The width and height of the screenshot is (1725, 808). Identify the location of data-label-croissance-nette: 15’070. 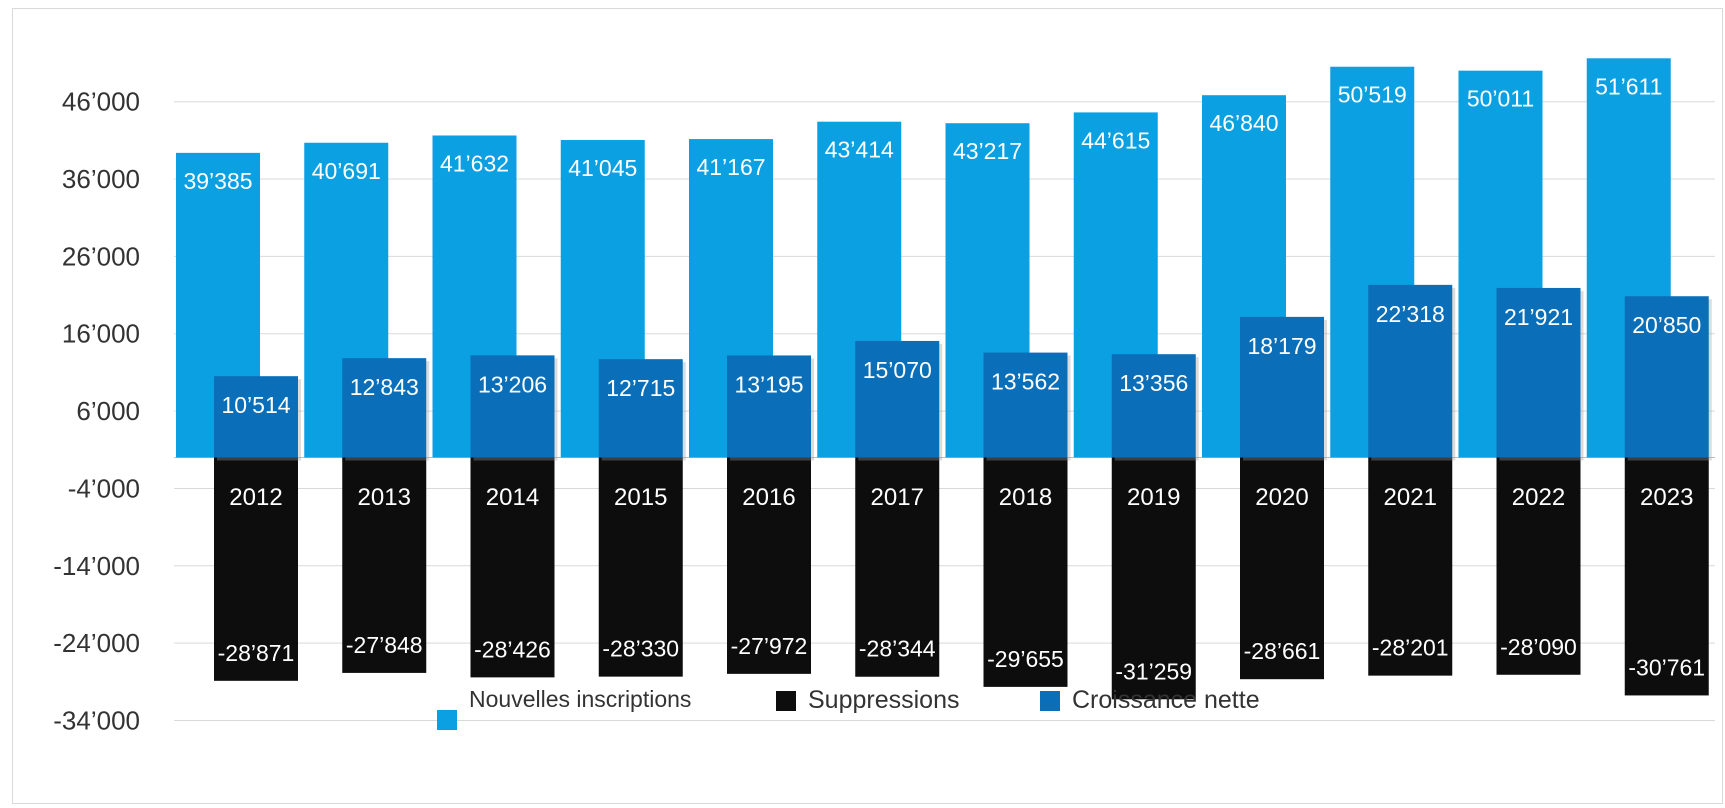
(897, 370).